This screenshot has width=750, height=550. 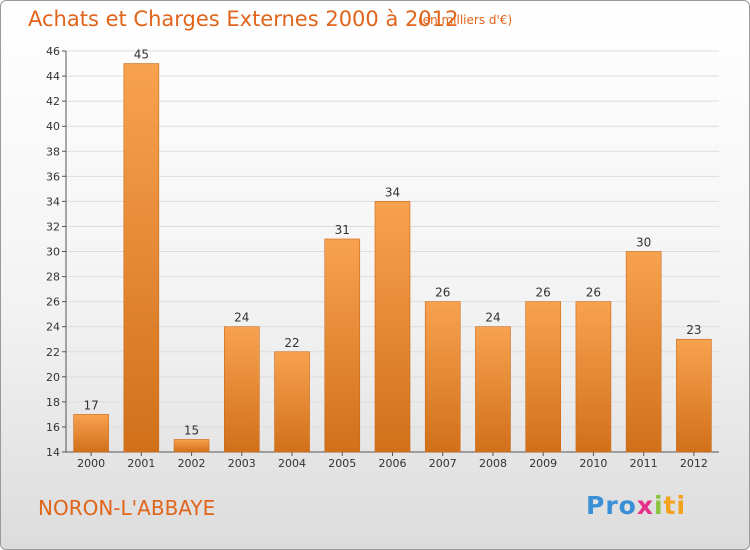 What do you see at coordinates (53, 51) in the screenshot?
I see `y-tick-label-46: 46` at bounding box center [53, 51].